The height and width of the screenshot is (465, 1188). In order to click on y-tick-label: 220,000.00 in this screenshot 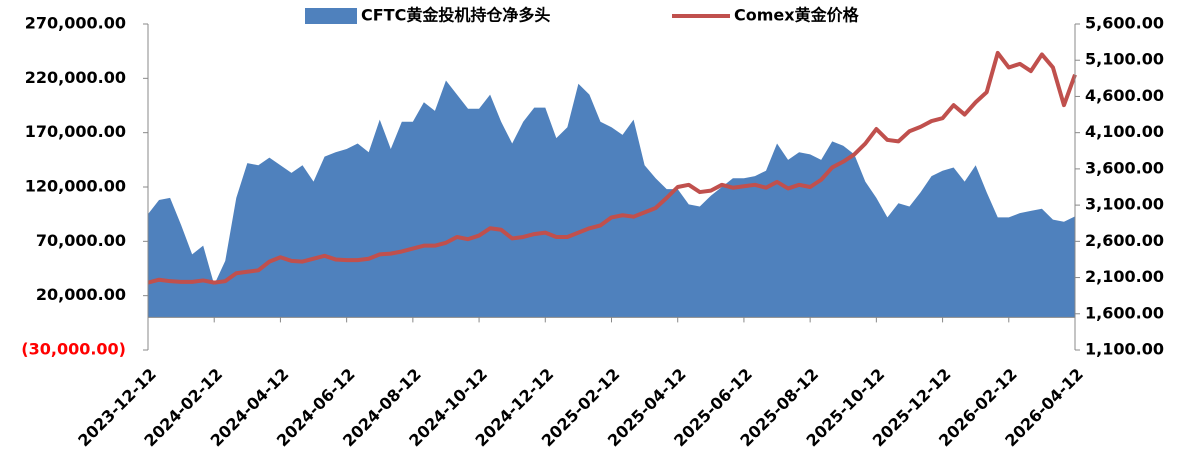, I will do `click(75, 77)`.